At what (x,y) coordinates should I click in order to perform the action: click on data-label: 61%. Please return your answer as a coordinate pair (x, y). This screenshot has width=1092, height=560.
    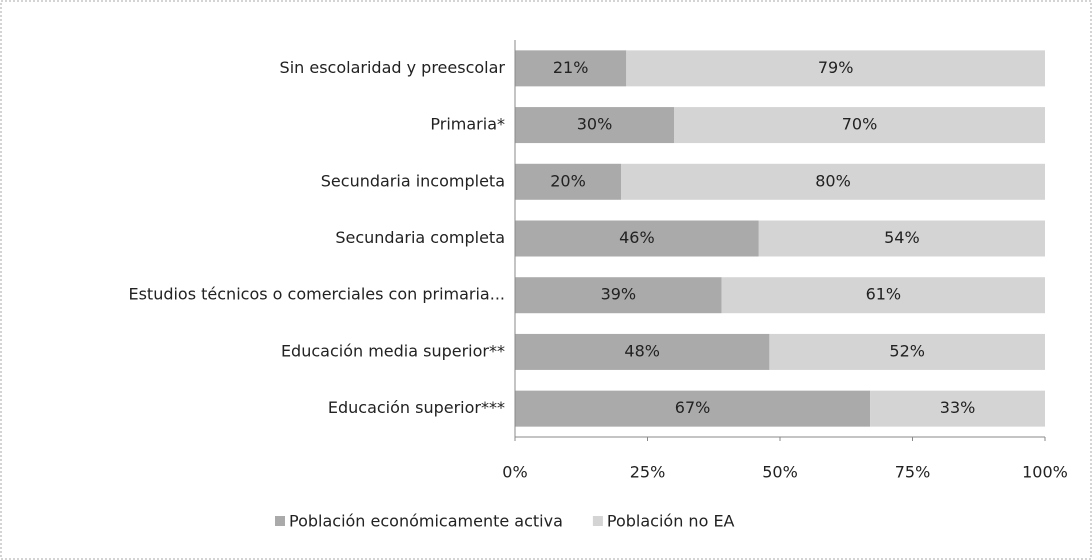
    Looking at the image, I should click on (884, 294).